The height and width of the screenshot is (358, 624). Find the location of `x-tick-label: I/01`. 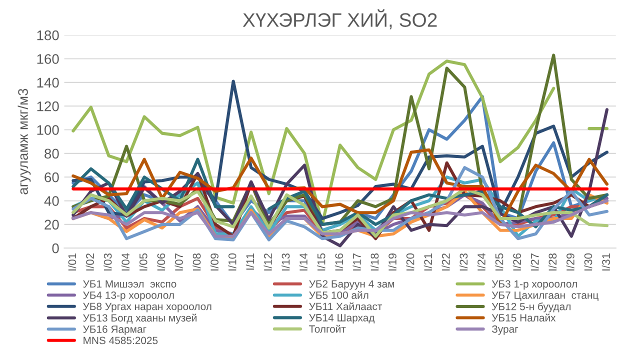

x-tick-label: I/01 is located at coordinates (72, 261).